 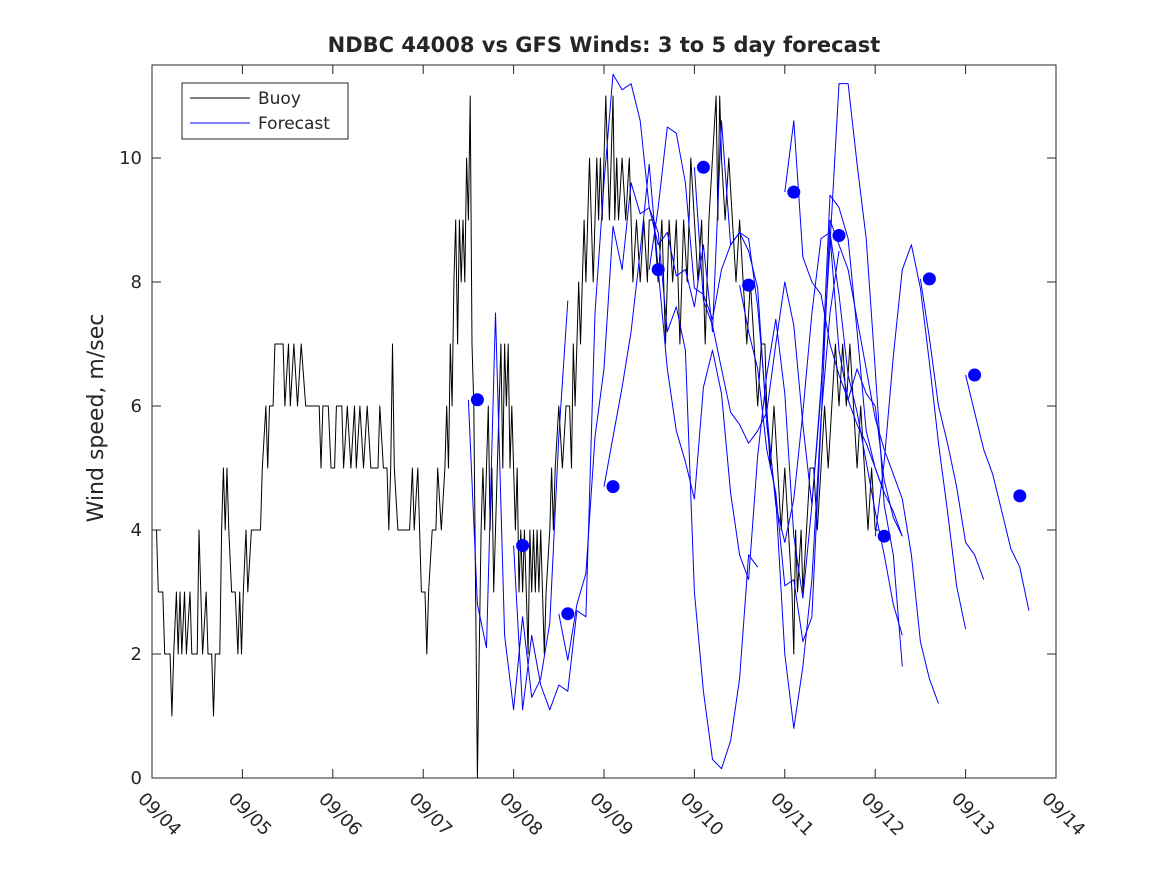 I want to click on y-tick-label: 4, so click(x=136, y=530).